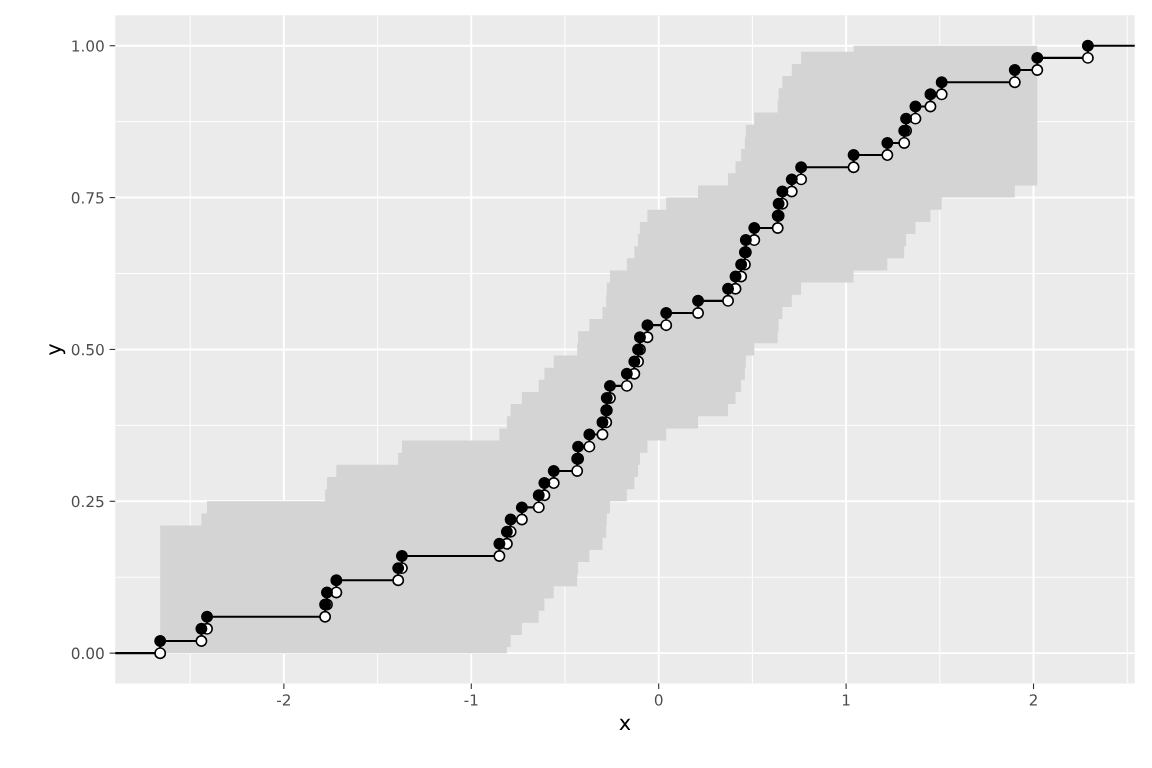 This screenshot has height=768, width=1152. What do you see at coordinates (88, 46) in the screenshot?
I see `y-tick-label: 1.00` at bounding box center [88, 46].